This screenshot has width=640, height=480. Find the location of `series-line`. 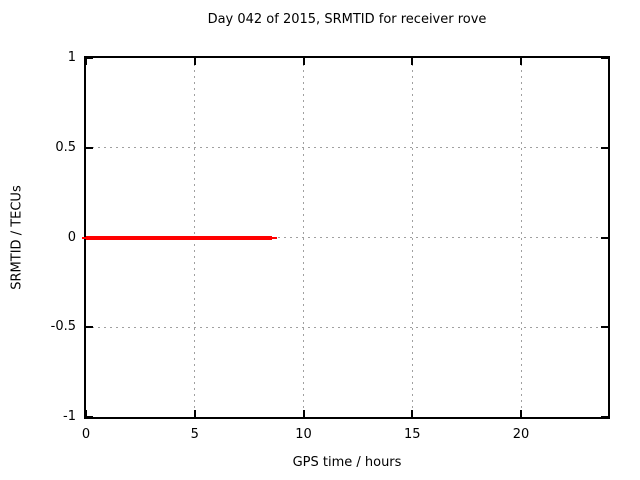

series-line is located at coordinates (179, 237).